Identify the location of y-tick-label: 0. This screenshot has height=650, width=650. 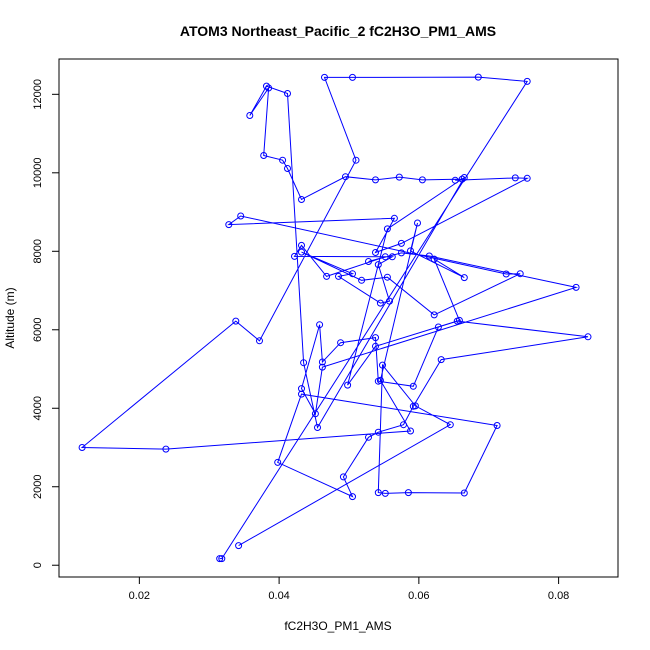
(38, 565).